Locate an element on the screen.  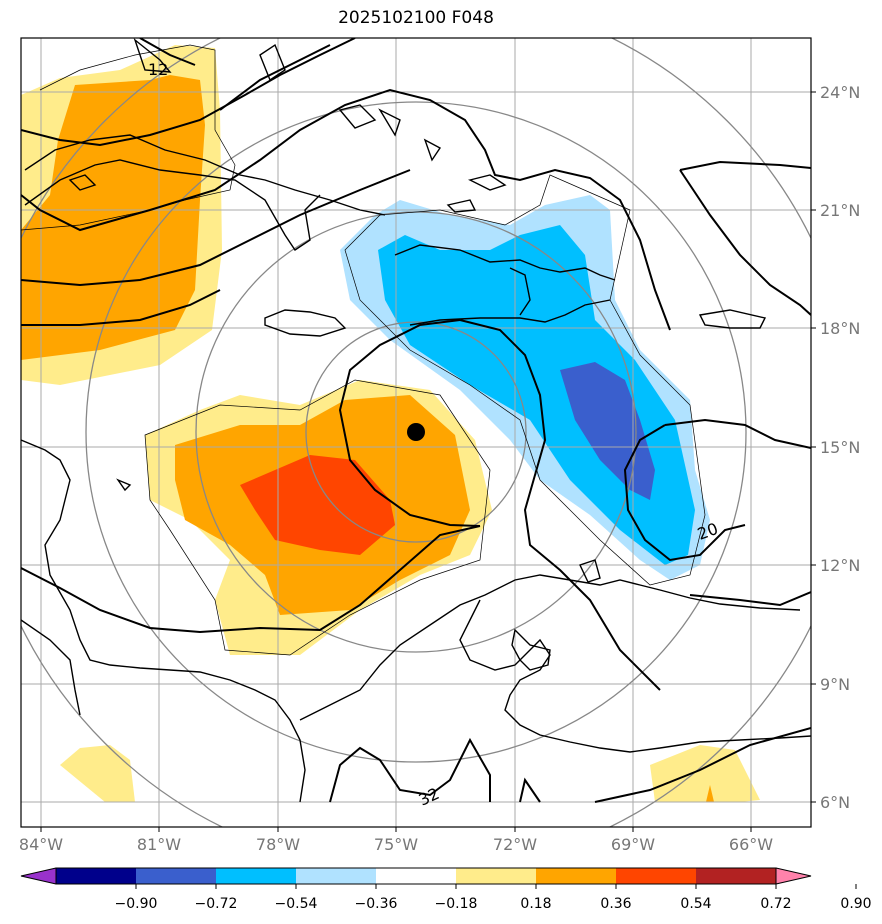
lat-label-24n: 24°N is located at coordinates (840, 92).